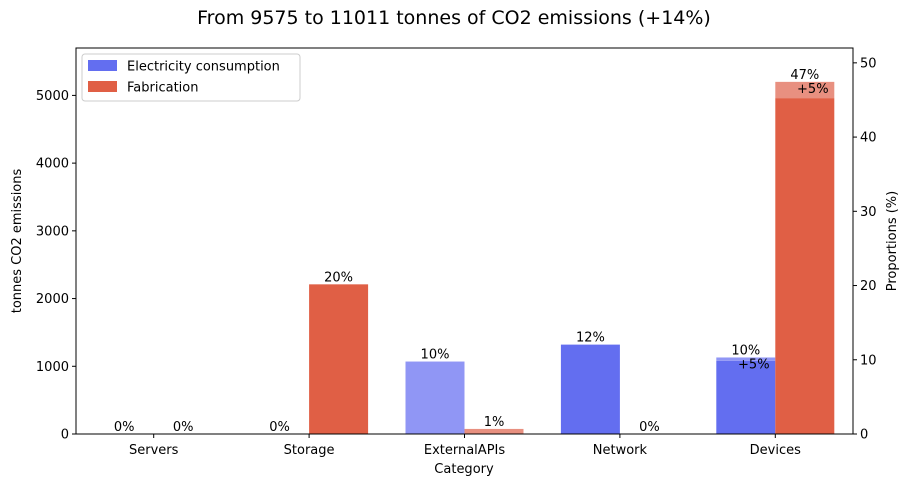 This screenshot has width=908, height=487. What do you see at coordinates (868, 138) in the screenshot?
I see `y2-tick-label: 40` at bounding box center [868, 138].